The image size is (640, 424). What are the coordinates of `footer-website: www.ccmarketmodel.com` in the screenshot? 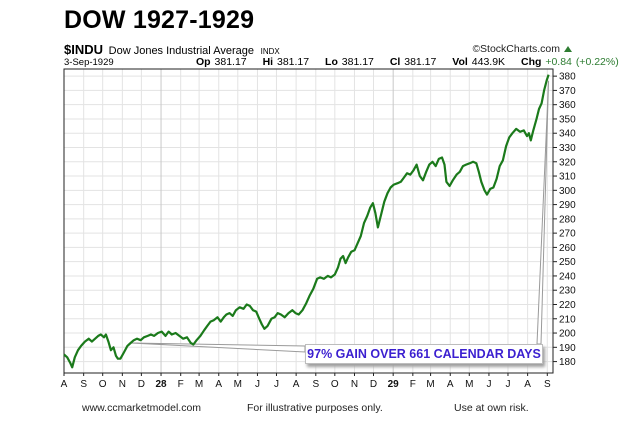 It's located at (142, 408).